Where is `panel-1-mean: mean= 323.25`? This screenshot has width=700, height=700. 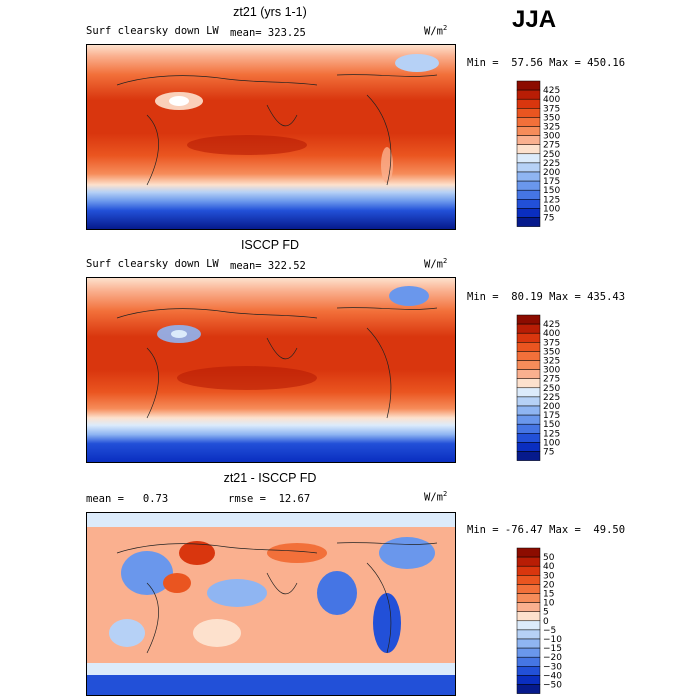 panel-1-mean: mean= 323.25 is located at coordinates (268, 33).